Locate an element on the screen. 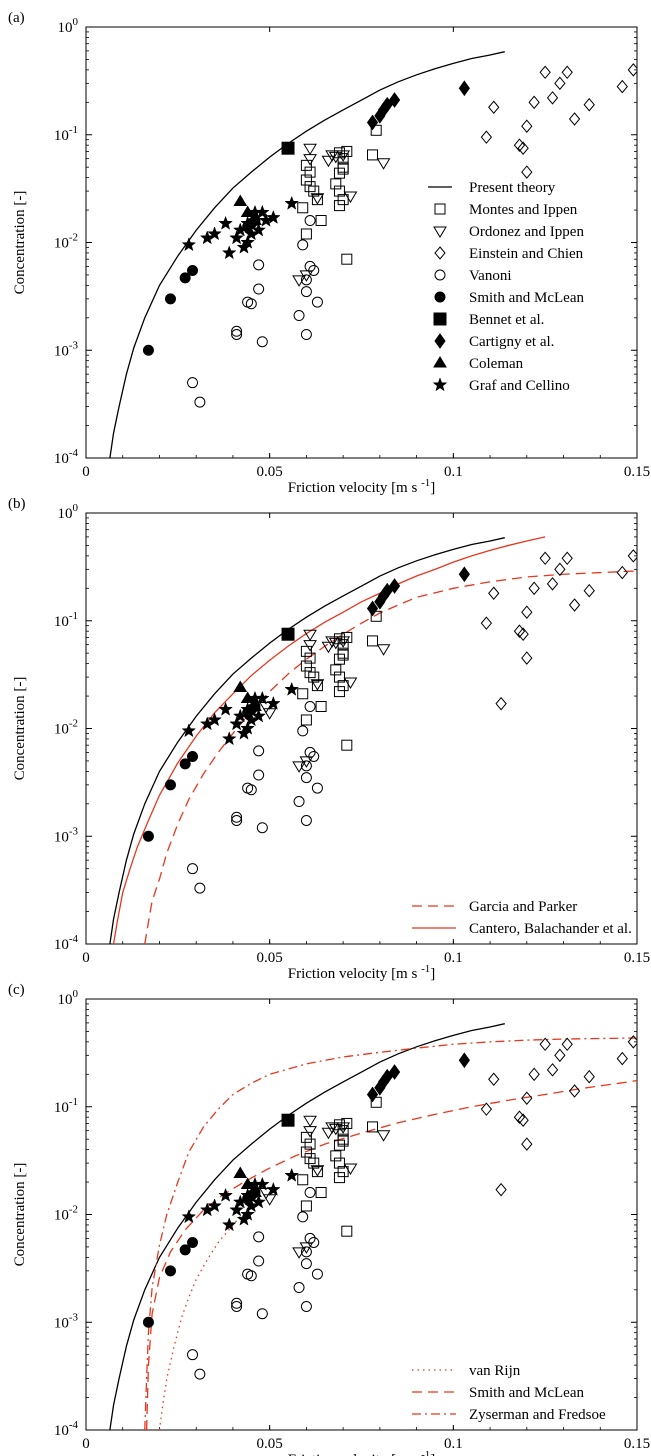 Image resolution: width=651 pixels, height=1456 pixels. legend-label: Smith and McLean is located at coordinates (526, 298).